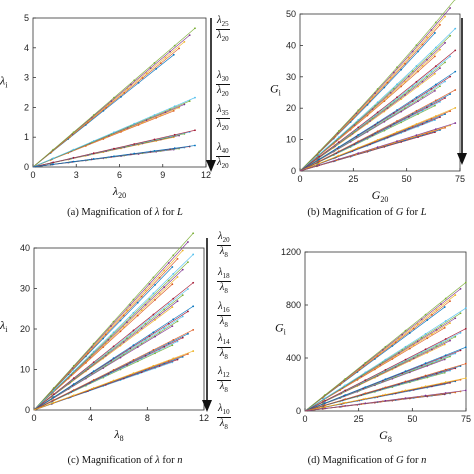 This screenshot has height=474, width=474. I want to click on y-tick-label: 1200, so click(291, 252).